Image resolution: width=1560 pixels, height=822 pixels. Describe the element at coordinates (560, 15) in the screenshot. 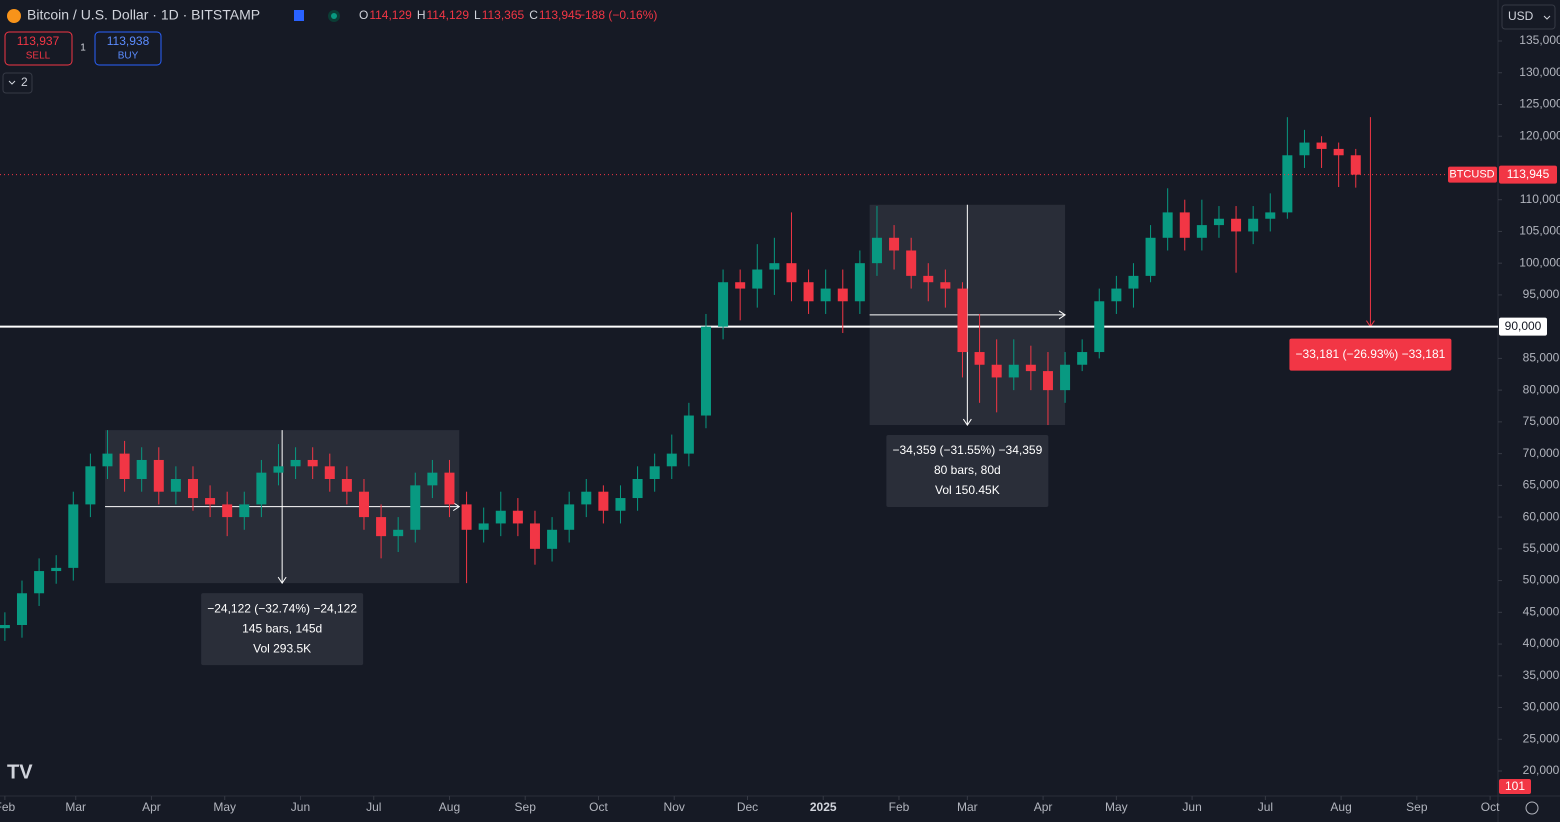

I see `ohlc-value: 113,945` at that location.